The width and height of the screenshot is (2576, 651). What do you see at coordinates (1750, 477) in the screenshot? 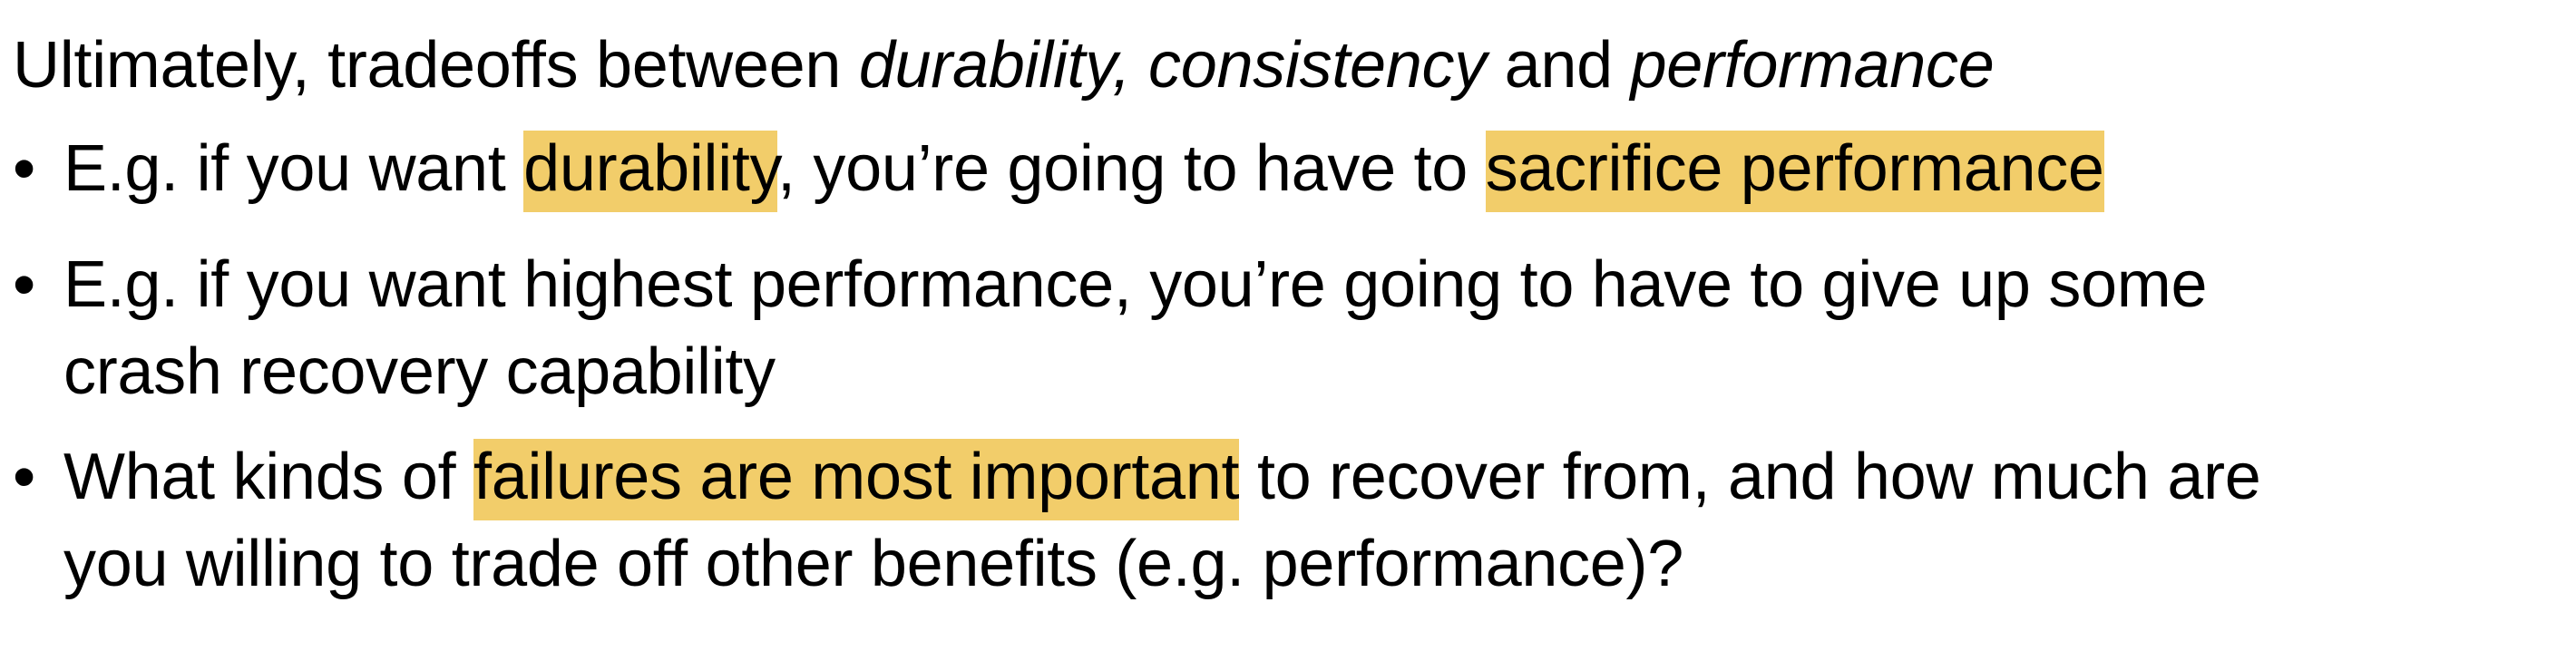
I see `bullet-3-post: to recover from, and how much are` at bounding box center [1750, 477].